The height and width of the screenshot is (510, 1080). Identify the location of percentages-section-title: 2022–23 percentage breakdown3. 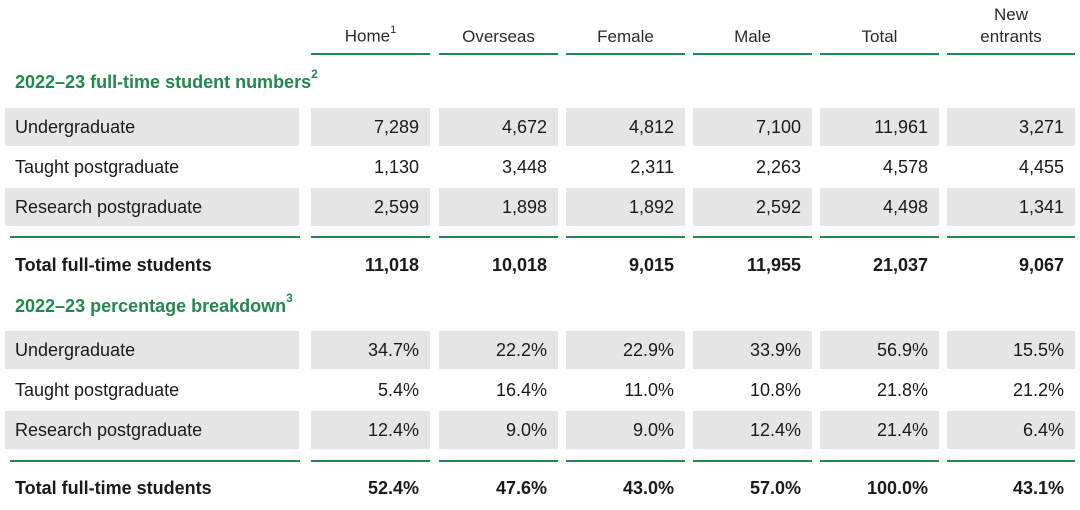
(154, 303).